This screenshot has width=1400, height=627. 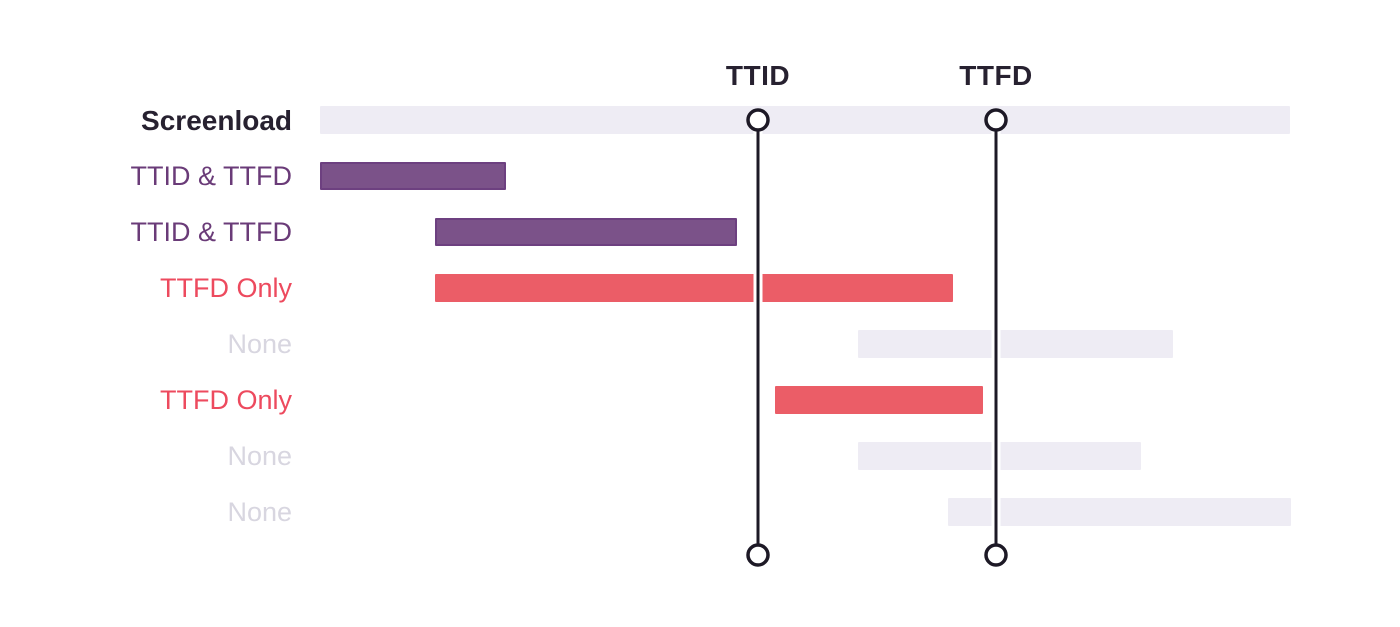 What do you see at coordinates (996, 555) in the screenshot?
I see `ttfd-bottom-circle` at bounding box center [996, 555].